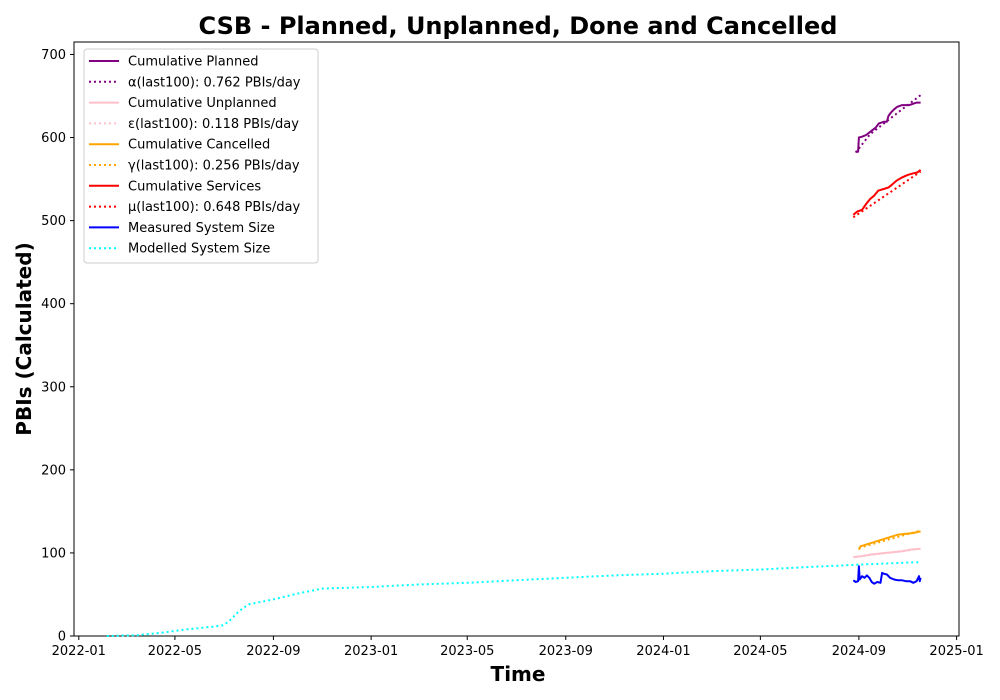  Describe the element at coordinates (956, 651) in the screenshot. I see `x-tick-label: 2025-01` at that location.